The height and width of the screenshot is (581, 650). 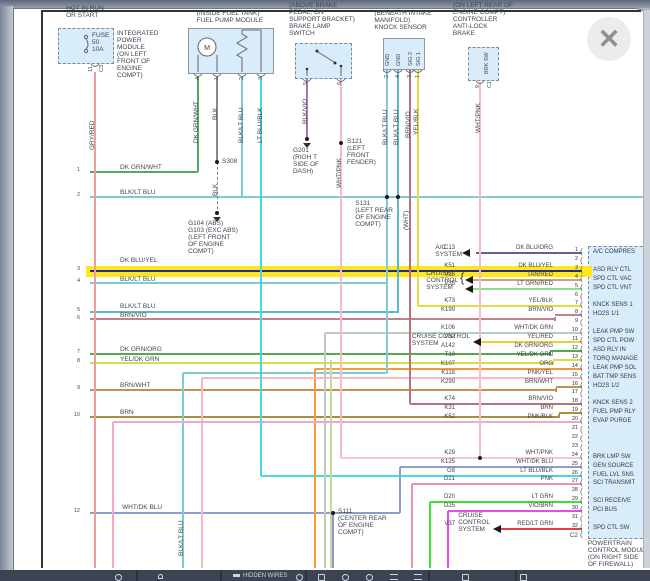 I want to click on close-button: ✕, so click(x=609, y=39).